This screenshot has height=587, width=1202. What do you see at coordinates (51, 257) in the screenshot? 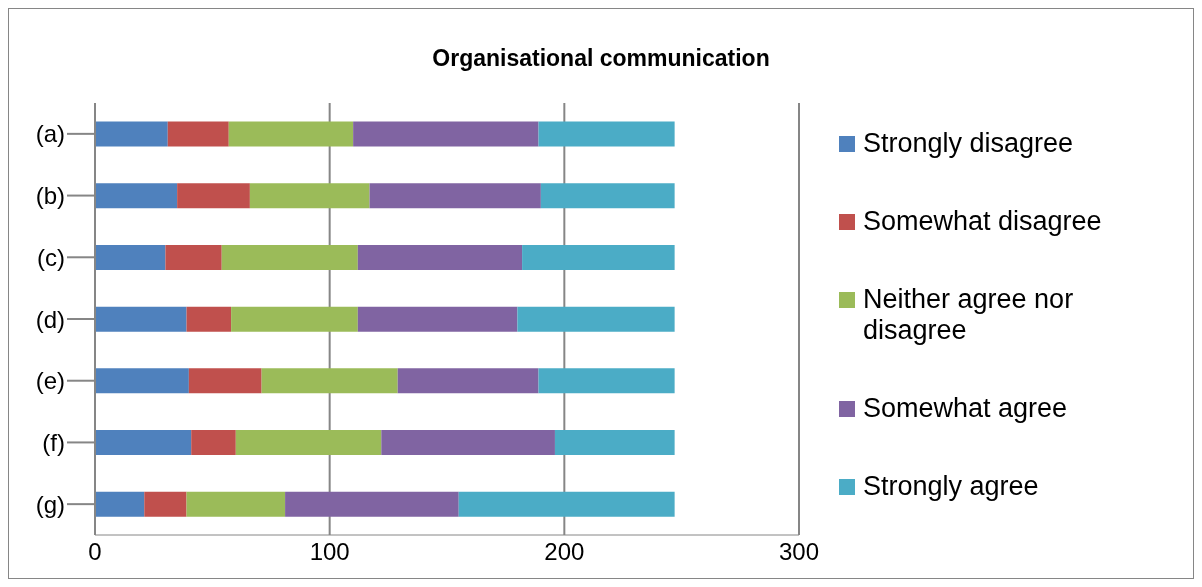
I see `y-tick-label: (c)` at bounding box center [51, 257].